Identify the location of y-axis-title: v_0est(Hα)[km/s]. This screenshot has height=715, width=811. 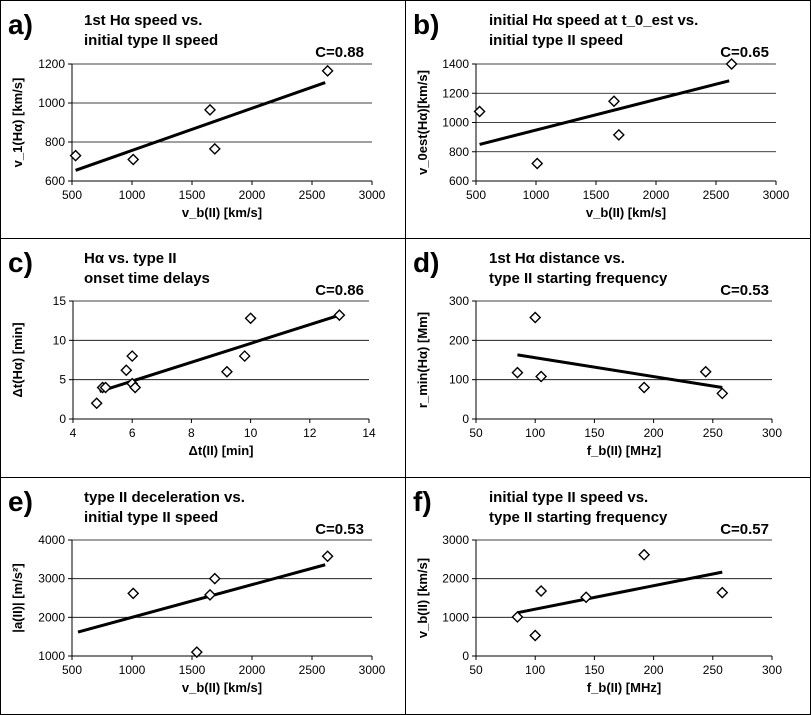
(422, 122).